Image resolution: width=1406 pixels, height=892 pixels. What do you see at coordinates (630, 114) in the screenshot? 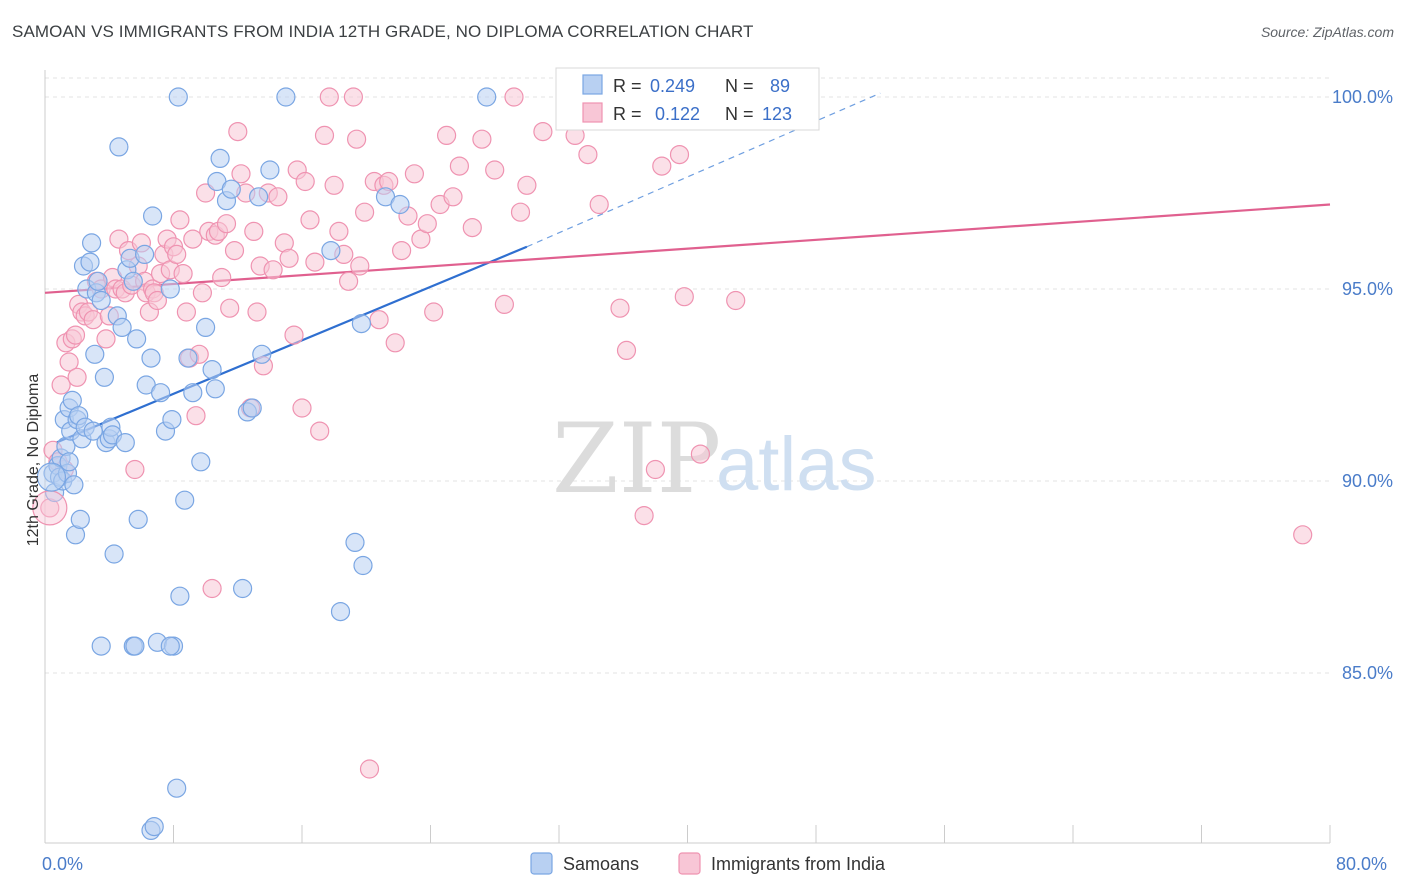
I see `legend-r-label-2: R =` at bounding box center [630, 114].